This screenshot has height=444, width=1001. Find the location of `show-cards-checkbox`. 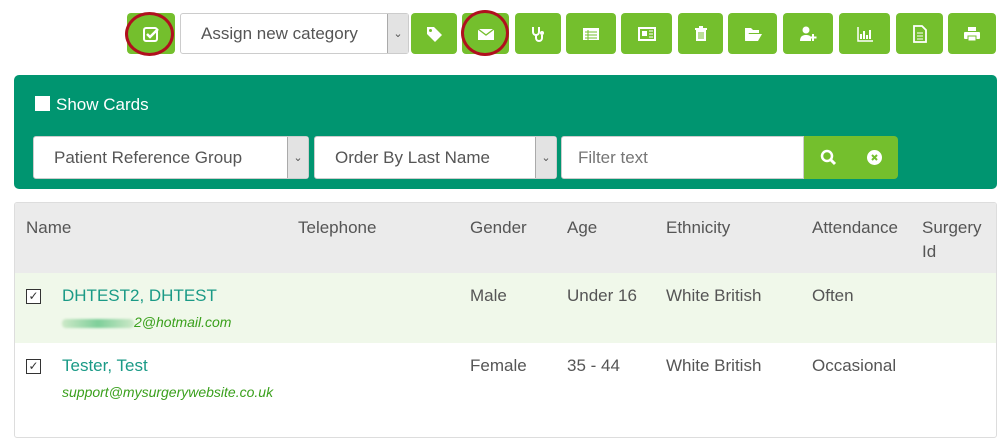

show-cards-checkbox is located at coordinates (42, 103).